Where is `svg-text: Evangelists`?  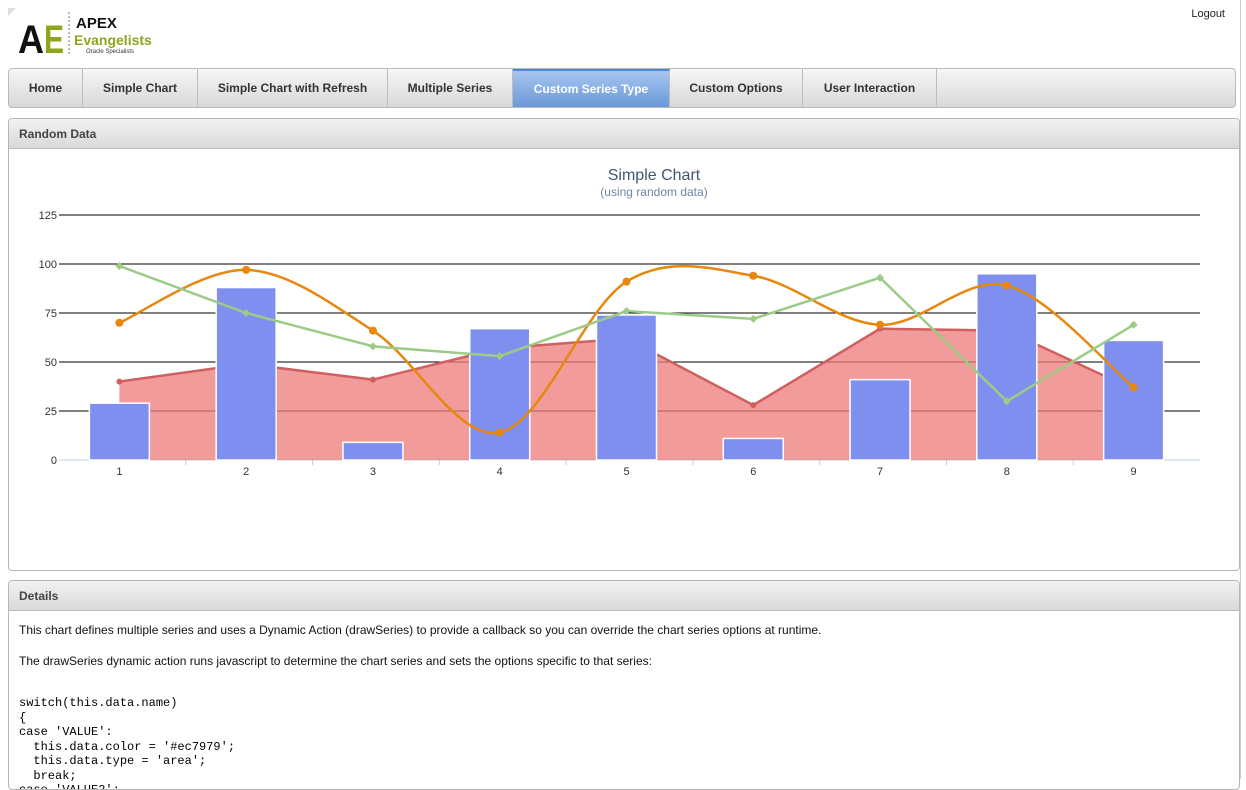
svg-text: Evangelists is located at coordinates (113, 40).